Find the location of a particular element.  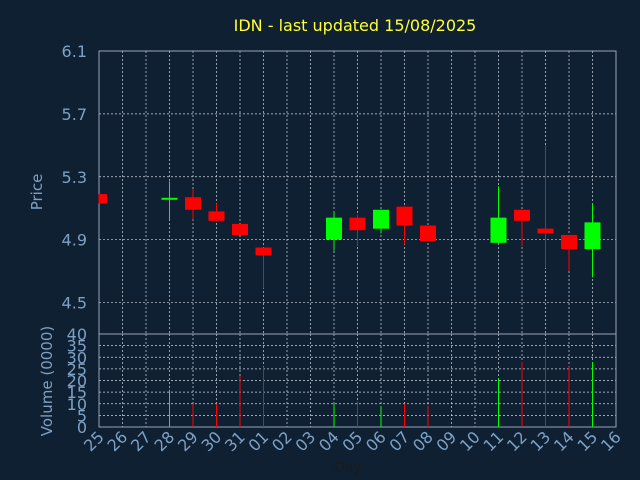

volume-tick-label: 15 is located at coordinates (77, 392).